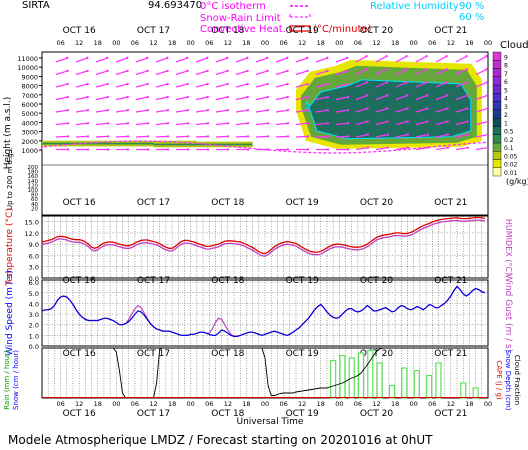 The width and height of the screenshot is (528, 450). Describe the element at coordinates (508, 313) in the screenshot. I see `wind-gust-axis-label: Wind Gust (m / s)` at that location.